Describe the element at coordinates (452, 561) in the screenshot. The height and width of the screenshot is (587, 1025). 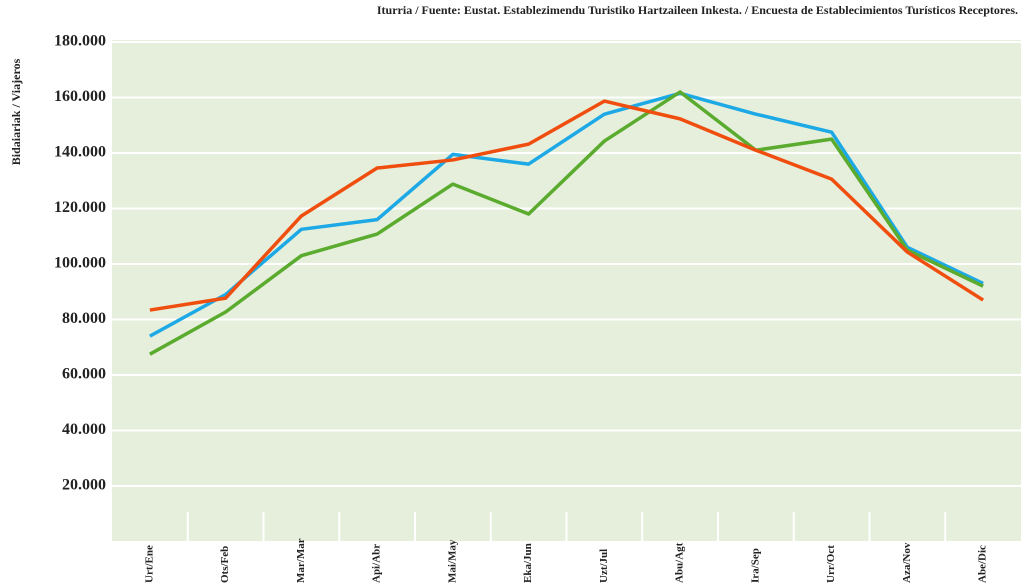
I see `x-tick-label: Mai/May` at that location.